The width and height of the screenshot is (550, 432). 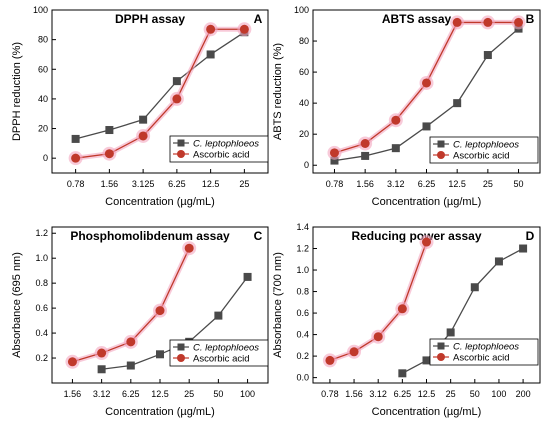 What do you see at coordinates (278, 91) in the screenshot?
I see `y-axis-label: ABTS reduction (%)` at bounding box center [278, 91].